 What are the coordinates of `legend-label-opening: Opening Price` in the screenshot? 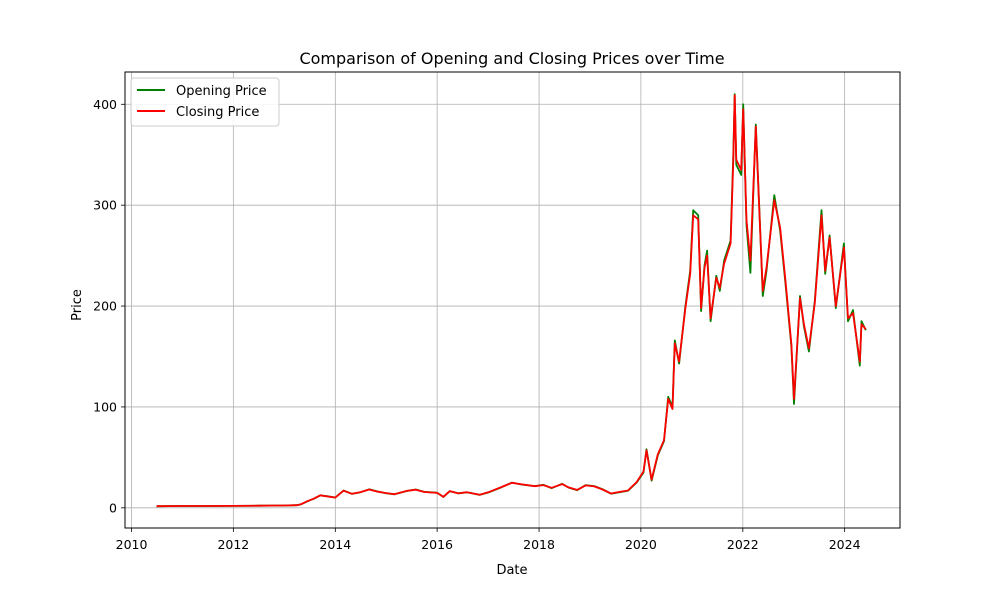 It's located at (221, 91).